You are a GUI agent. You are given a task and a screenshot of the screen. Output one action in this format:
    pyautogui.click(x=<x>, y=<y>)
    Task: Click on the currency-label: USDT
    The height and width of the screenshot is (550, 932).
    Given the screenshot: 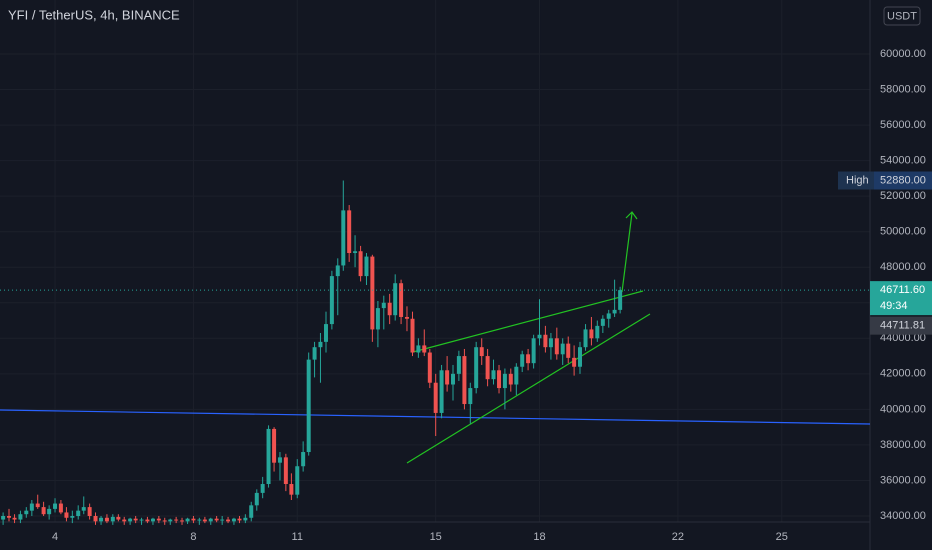 What is the action you would take?
    pyautogui.click(x=902, y=16)
    